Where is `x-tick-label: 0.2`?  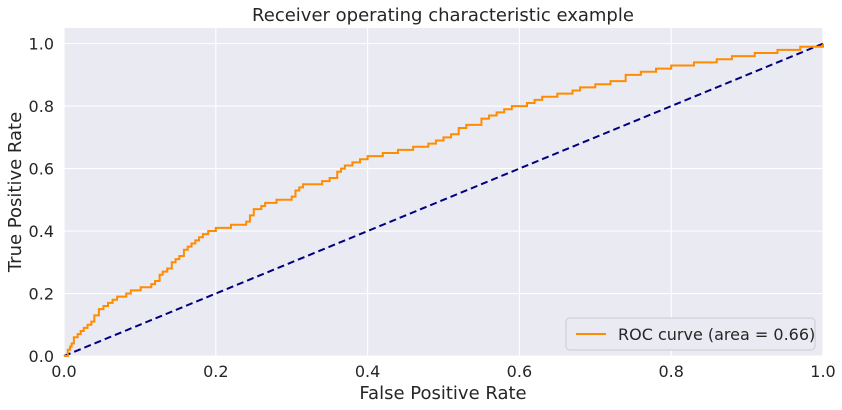
x-tick-label: 0.2 is located at coordinates (215, 371).